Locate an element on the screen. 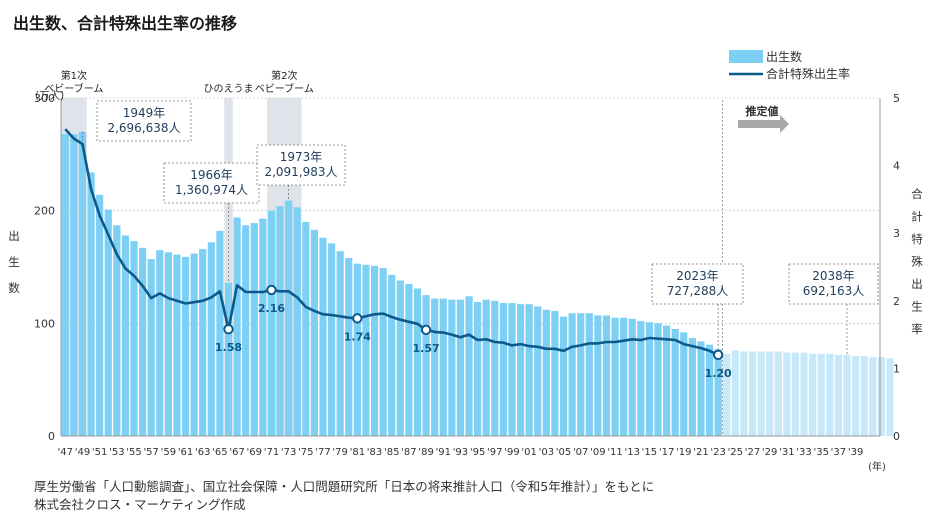  callout-text: 727,288人 is located at coordinates (698, 291).